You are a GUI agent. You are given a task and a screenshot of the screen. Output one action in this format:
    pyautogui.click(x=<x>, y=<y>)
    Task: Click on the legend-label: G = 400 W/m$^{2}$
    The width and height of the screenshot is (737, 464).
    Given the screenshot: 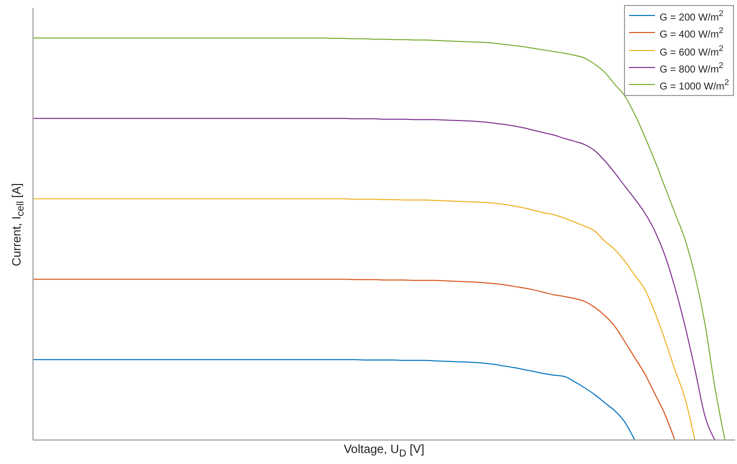 What is the action you would take?
    pyautogui.click(x=692, y=33)
    